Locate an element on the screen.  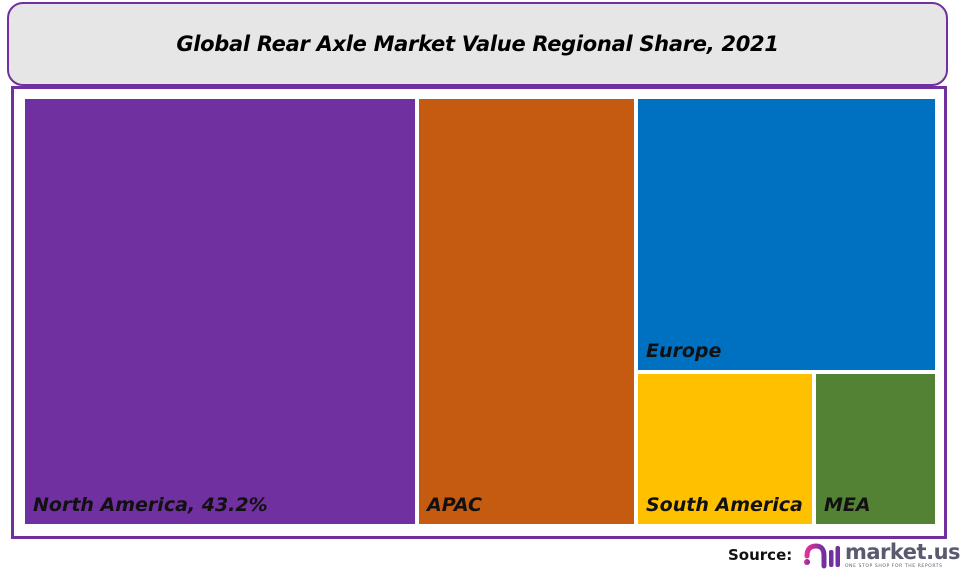
tile-label-north-america: North America, 43.2% is located at coordinates (150, 505).